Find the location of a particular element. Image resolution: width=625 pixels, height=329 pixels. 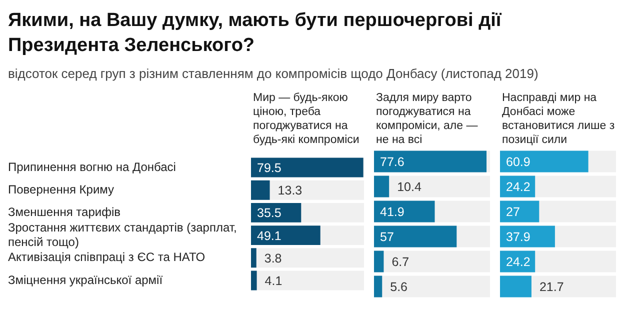

data-label: 13.3 is located at coordinates (290, 191).